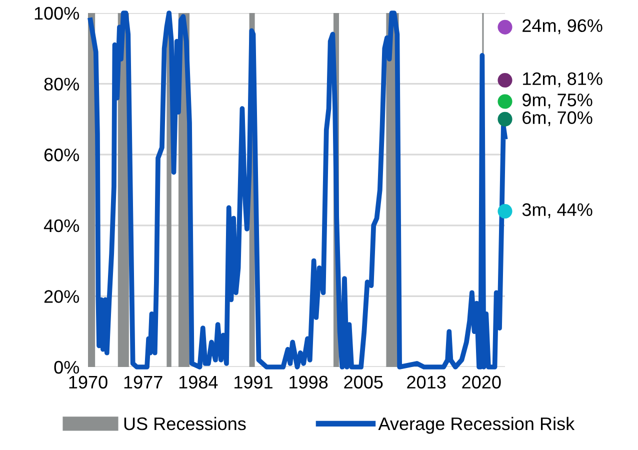  What do you see at coordinates (309, 382) in the screenshot?
I see `x-tick-label: 1998` at bounding box center [309, 382].